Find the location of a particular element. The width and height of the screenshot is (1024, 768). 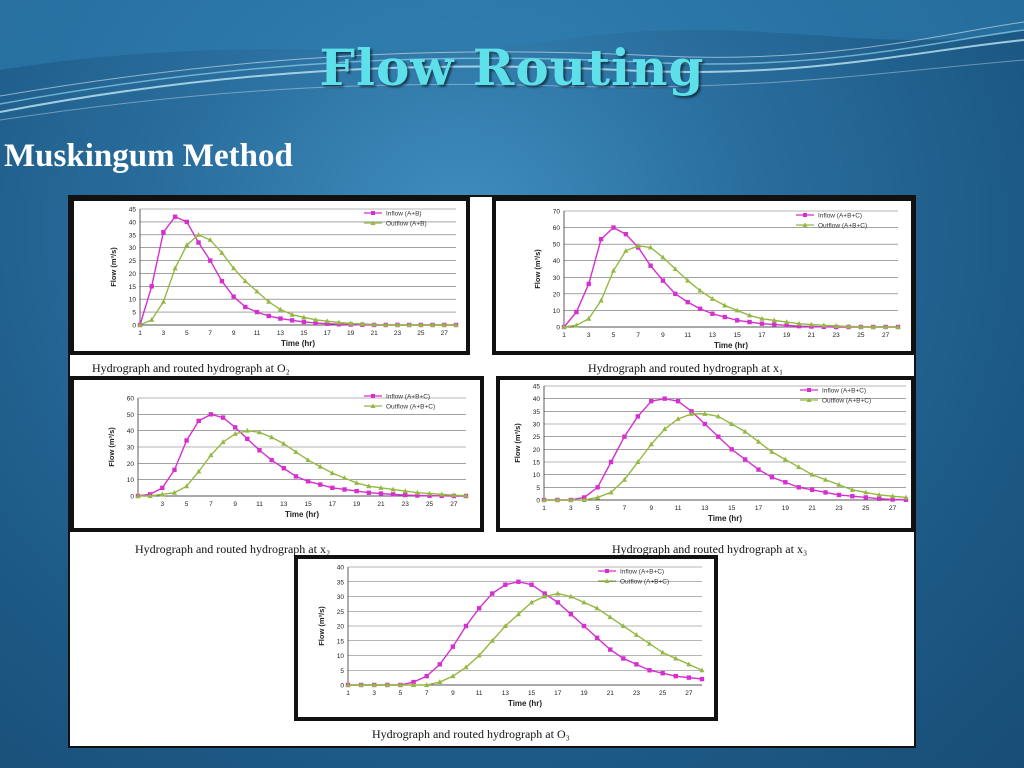

x-tick-label: 9 is located at coordinates (663, 335).